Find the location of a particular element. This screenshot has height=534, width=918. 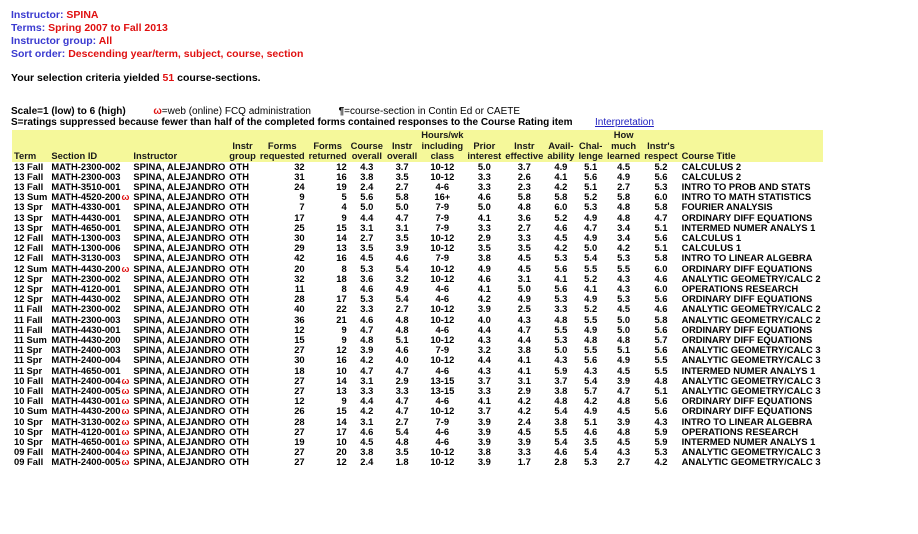

challenge-cell: 3.5 is located at coordinates (591, 441).